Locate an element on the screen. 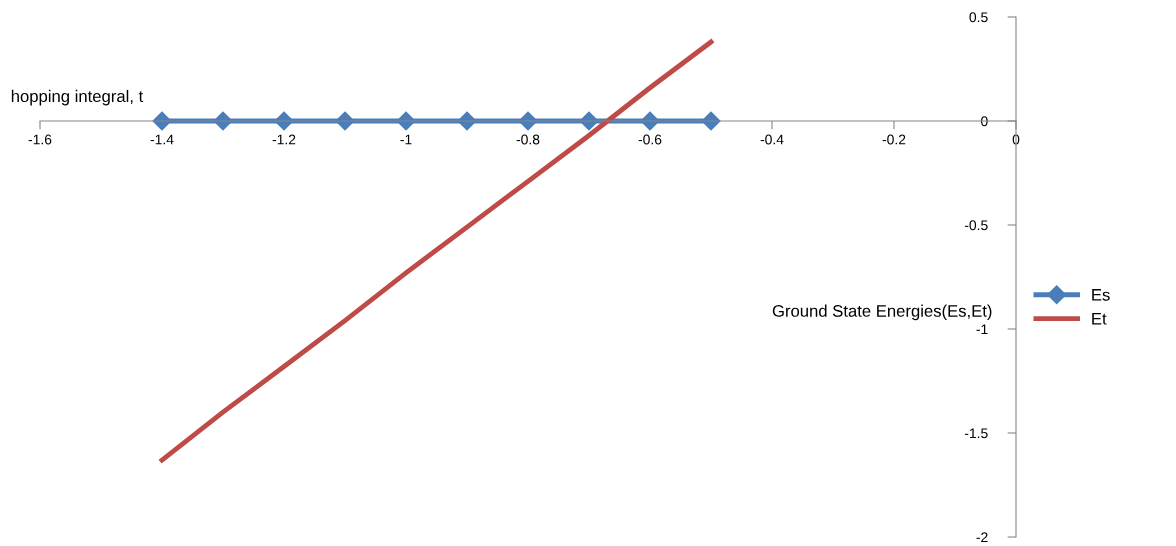 The image size is (1176, 546). legend-label: Es is located at coordinates (1101, 295).